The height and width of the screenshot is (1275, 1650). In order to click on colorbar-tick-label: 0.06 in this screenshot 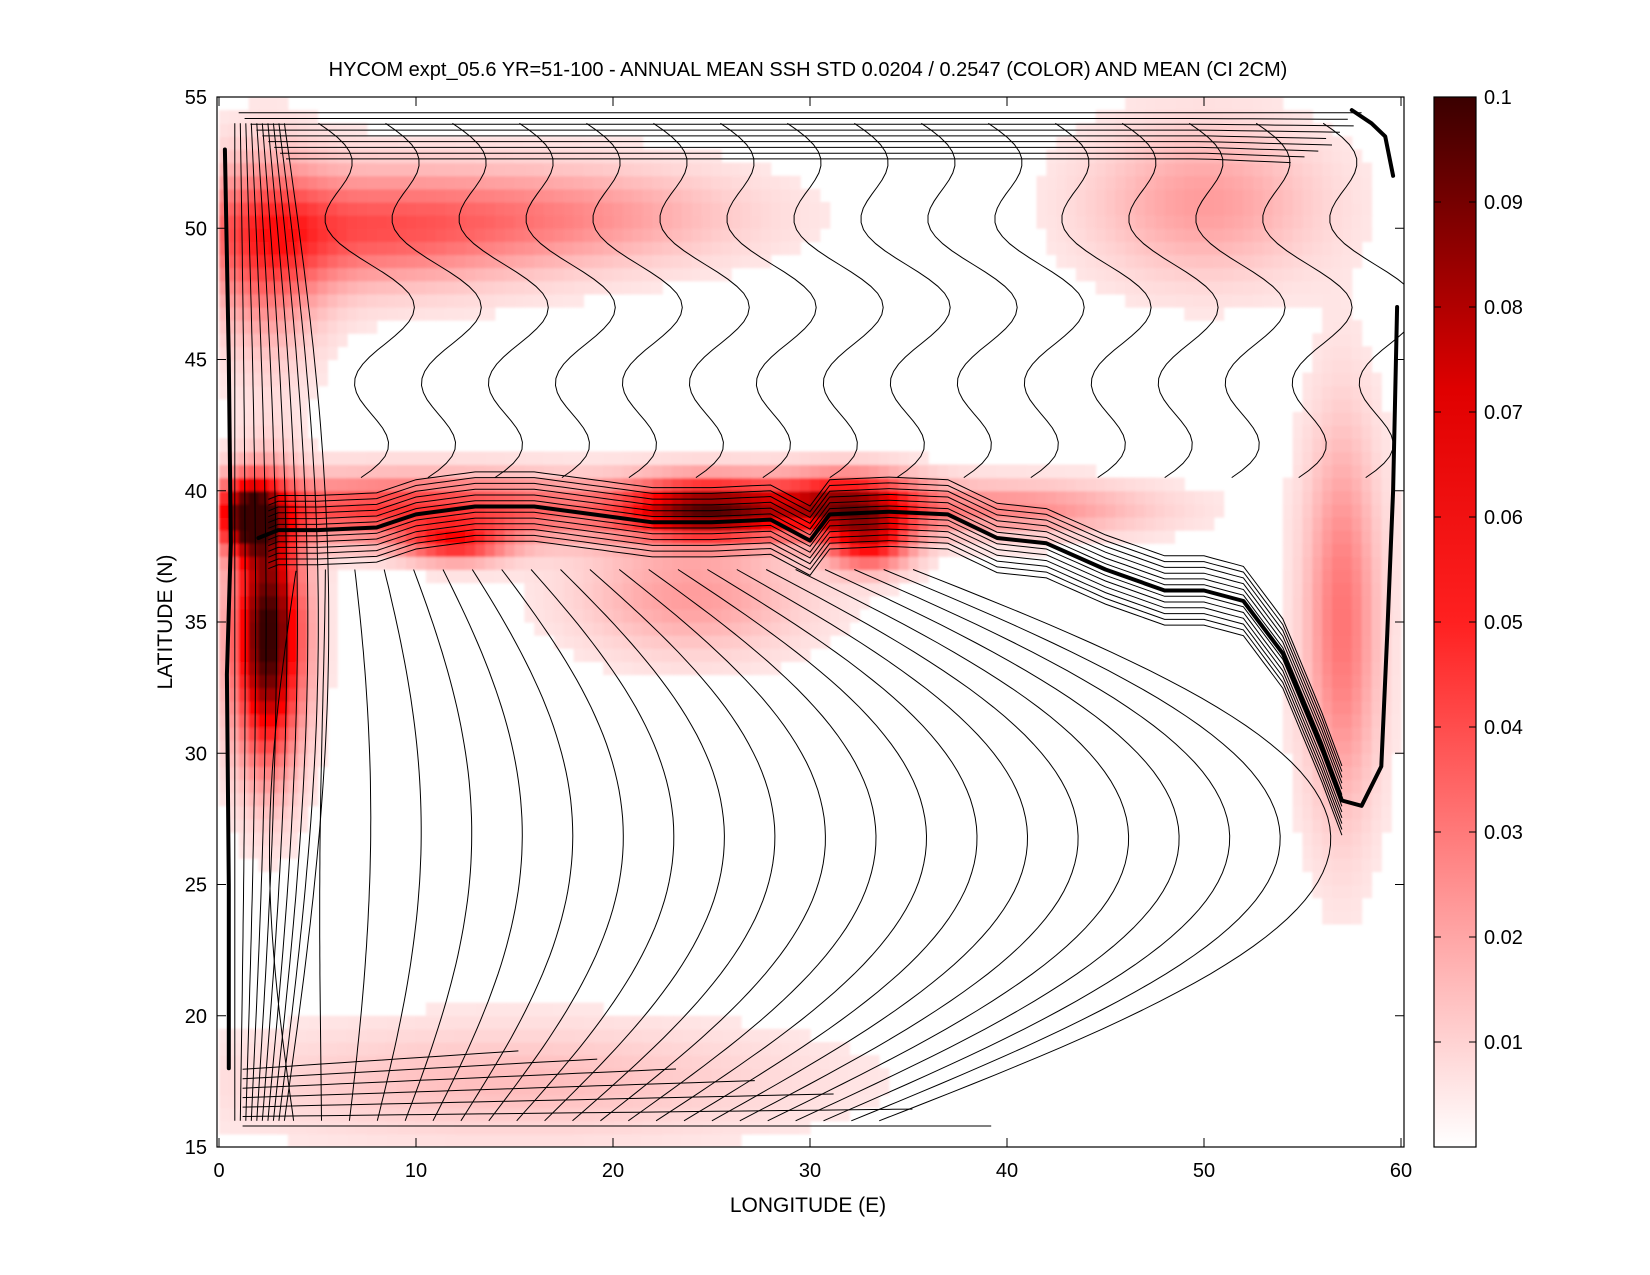, I will do `click(1503, 518)`.